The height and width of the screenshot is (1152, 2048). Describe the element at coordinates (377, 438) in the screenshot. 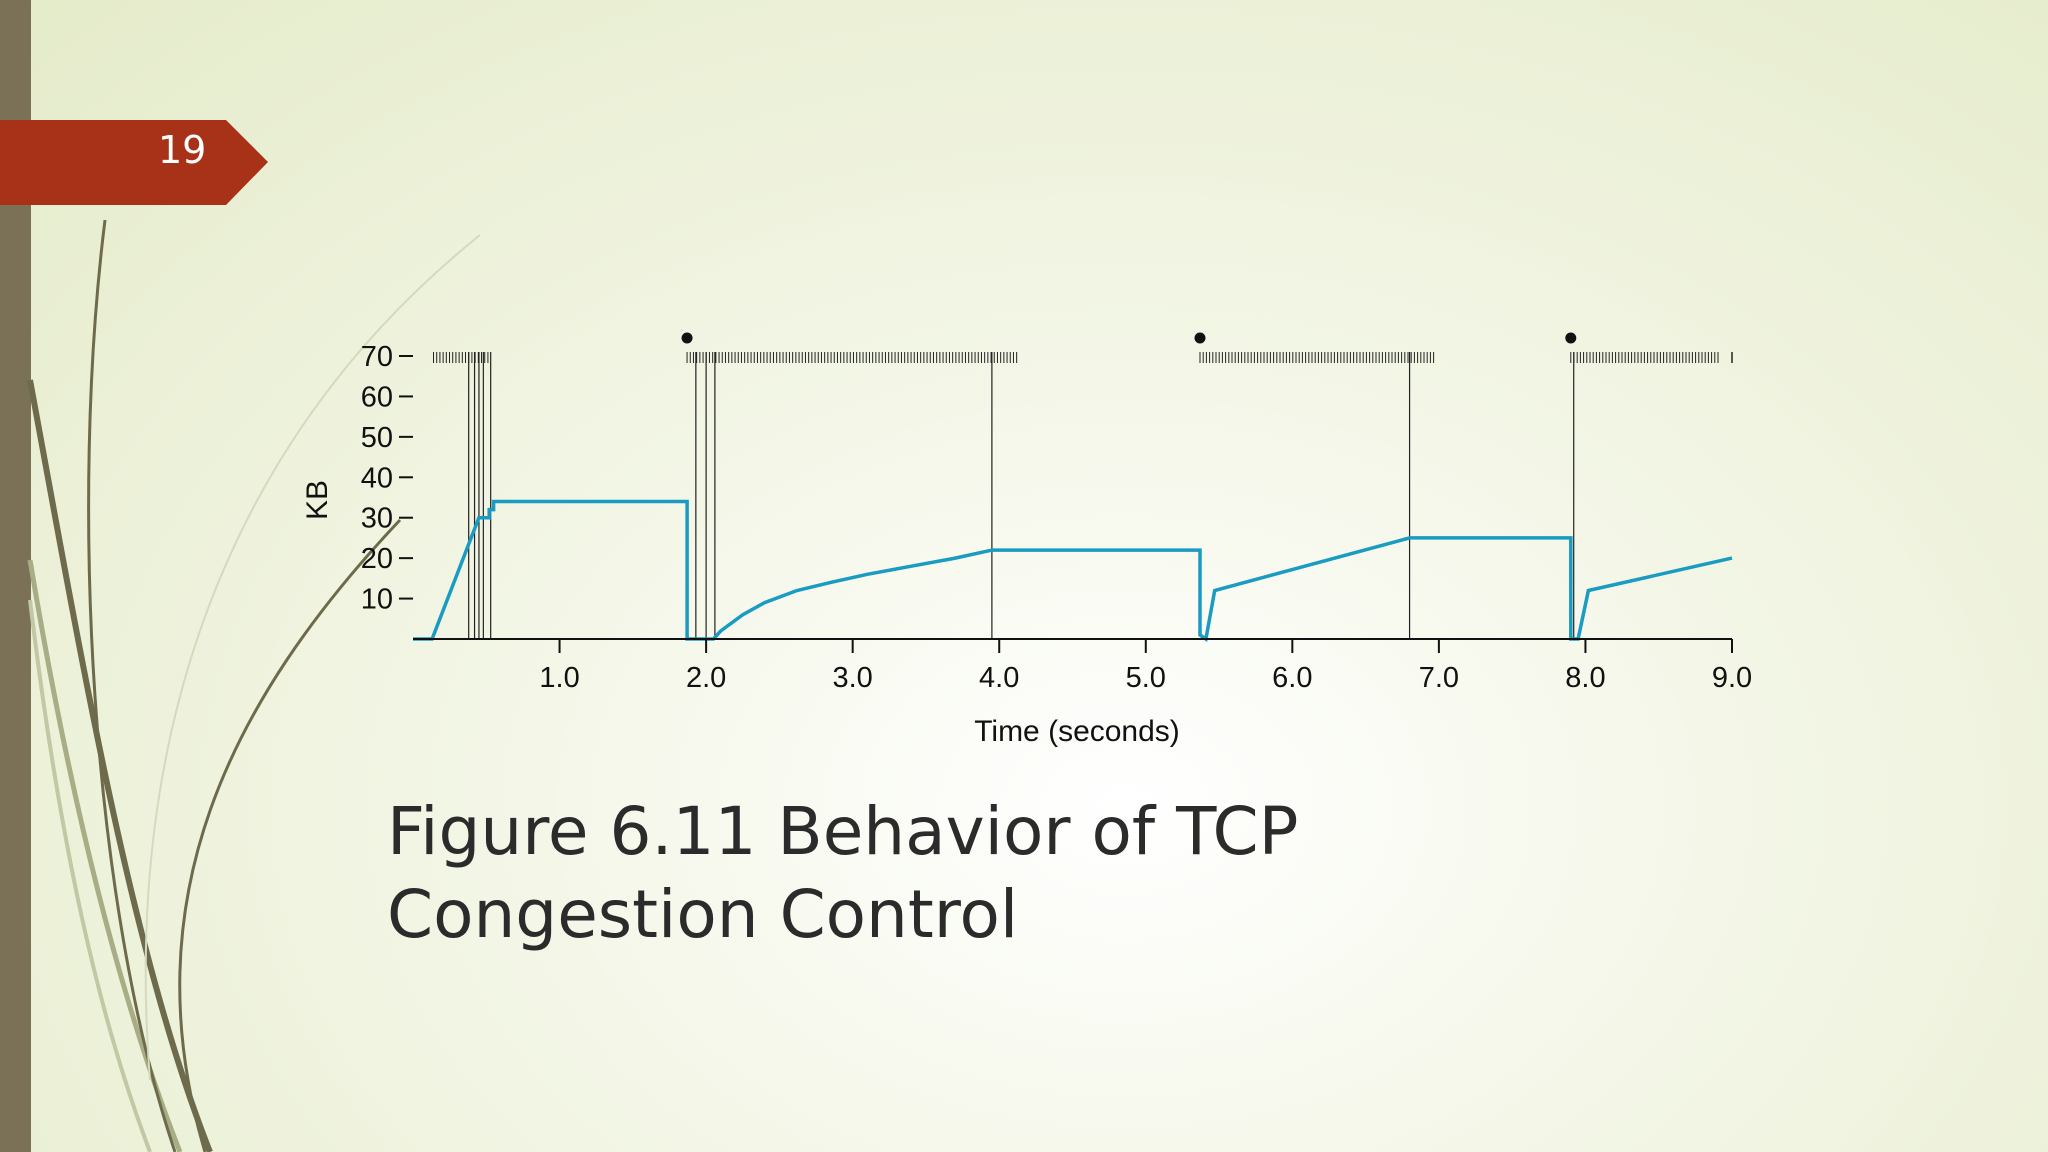

I see `y-tick-label: 50` at that location.